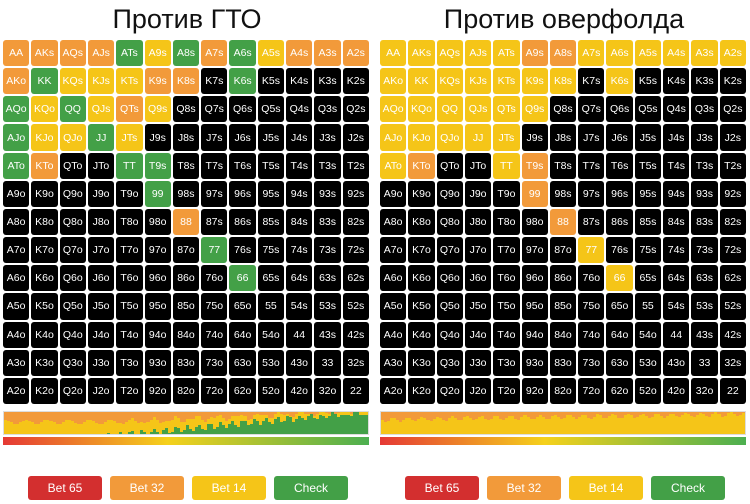 The height and width of the screenshot is (504, 750). I want to click on hand-cell-74s: 74s, so click(676, 250).